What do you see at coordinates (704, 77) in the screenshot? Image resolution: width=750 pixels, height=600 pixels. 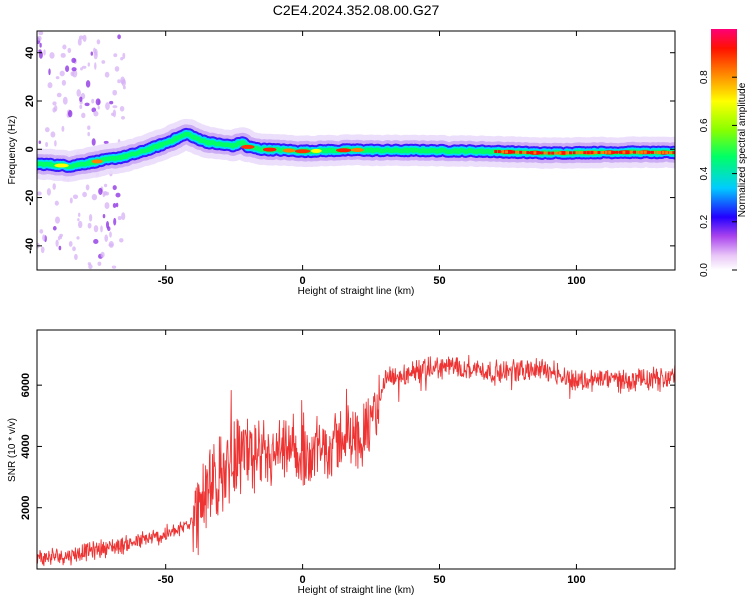 I see `colorbar-tick-label: 0.8` at bounding box center [704, 77].